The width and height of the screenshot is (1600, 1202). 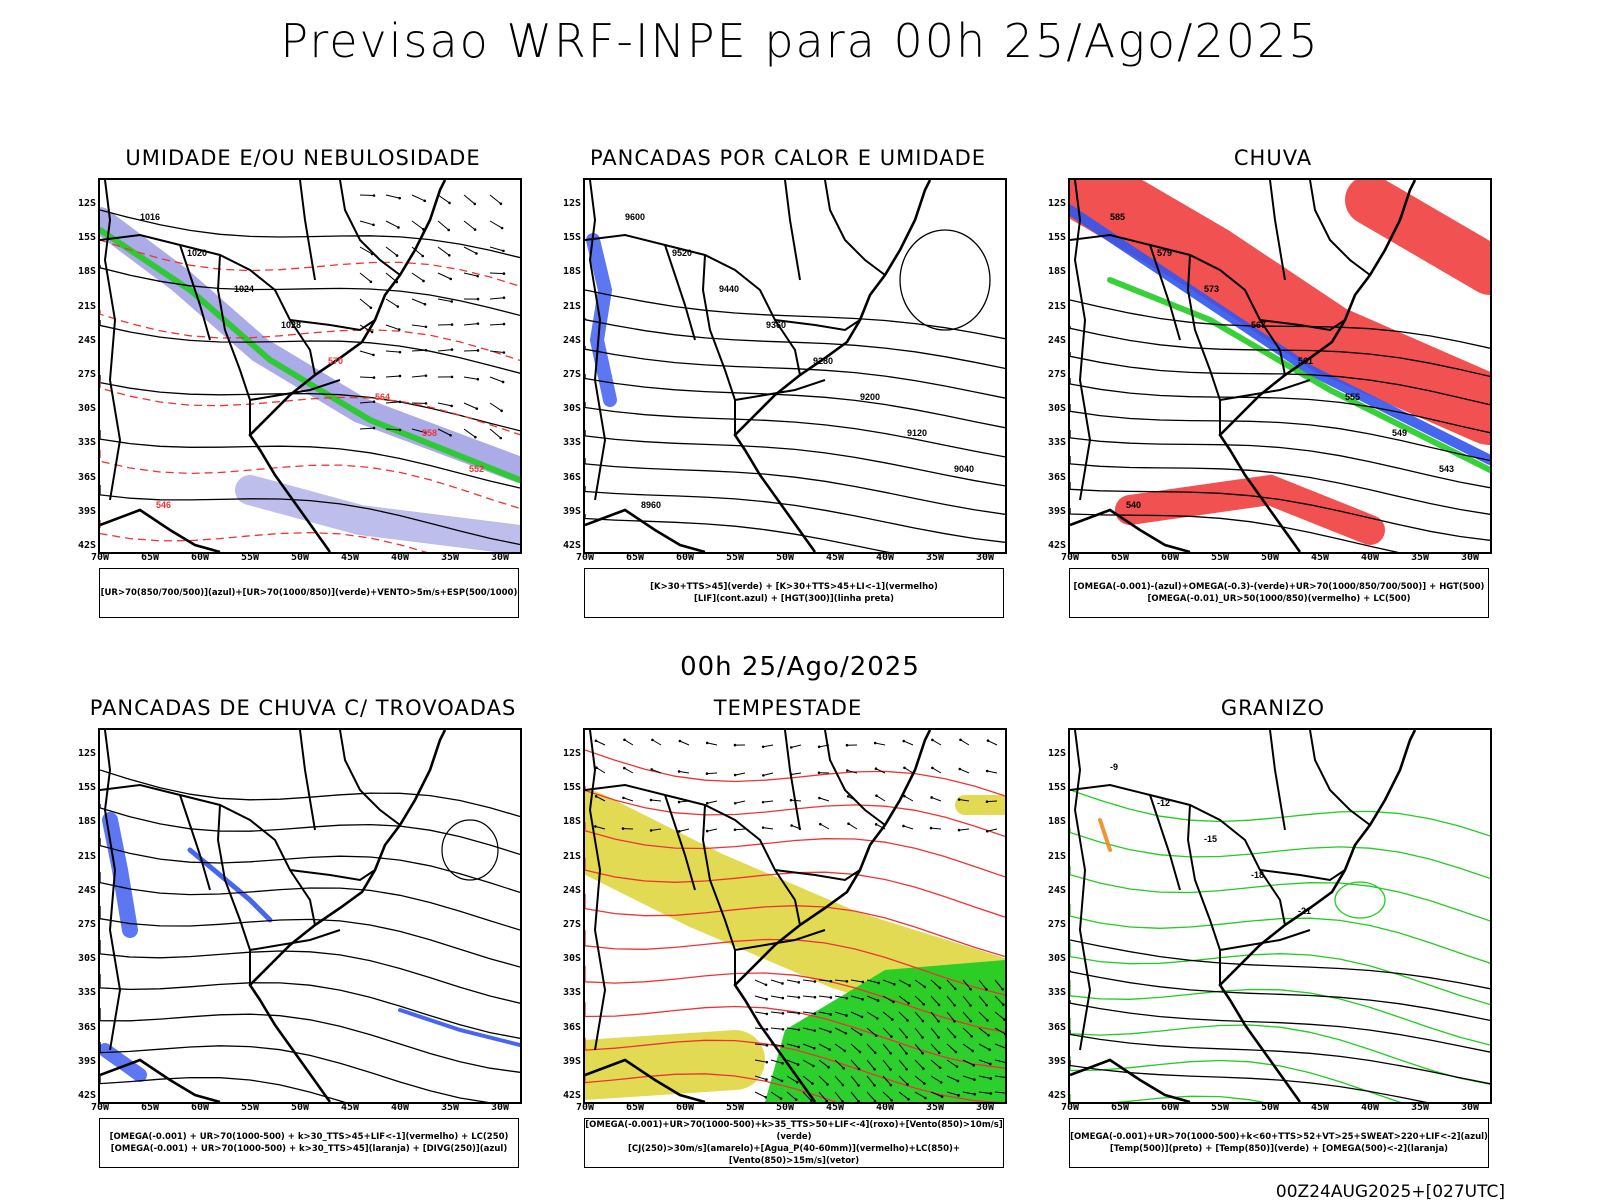 What do you see at coordinates (1070, 1107) in the screenshot?
I see `longitude-label: 70W` at bounding box center [1070, 1107].